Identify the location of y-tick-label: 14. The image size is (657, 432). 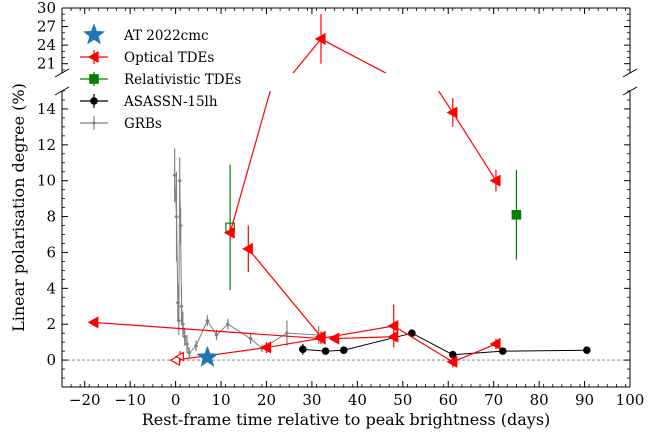
(46, 109).